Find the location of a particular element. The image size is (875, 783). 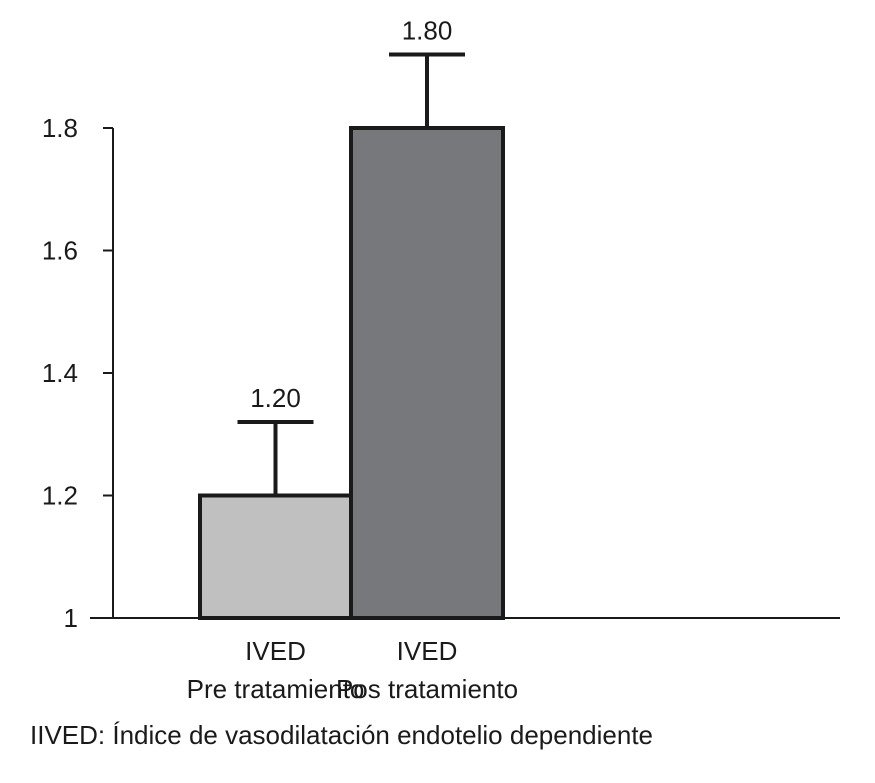

data-labels: 1.20 1.80 is located at coordinates (351, 215).